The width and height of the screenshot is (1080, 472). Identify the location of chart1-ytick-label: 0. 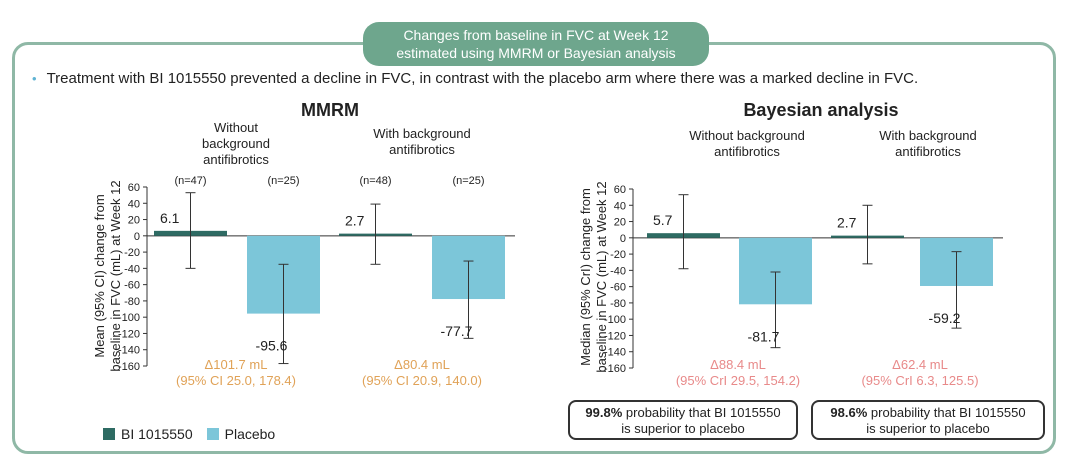
(137, 237).